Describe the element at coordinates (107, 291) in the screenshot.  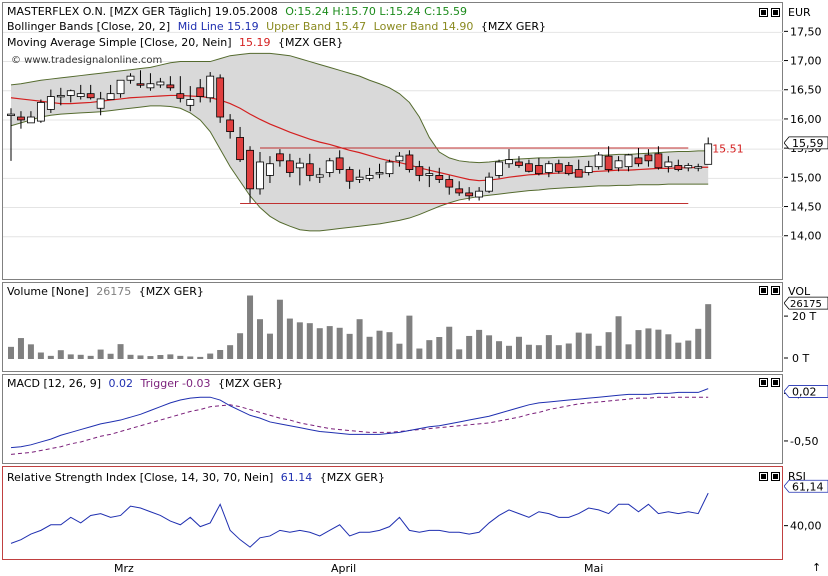
I see `volume-legend: Volume [None] 26175 {MZX GER}` at that location.